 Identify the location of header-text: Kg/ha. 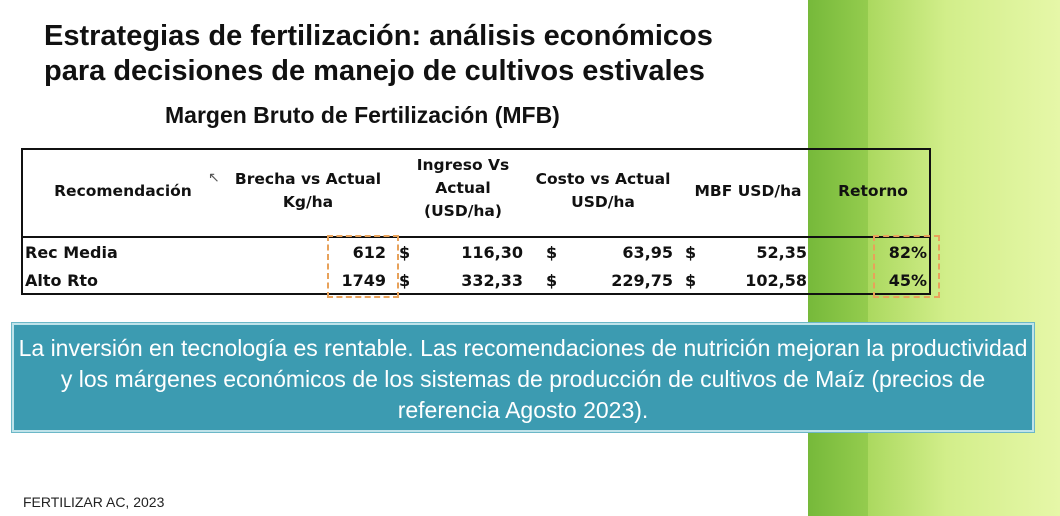
(308, 202).